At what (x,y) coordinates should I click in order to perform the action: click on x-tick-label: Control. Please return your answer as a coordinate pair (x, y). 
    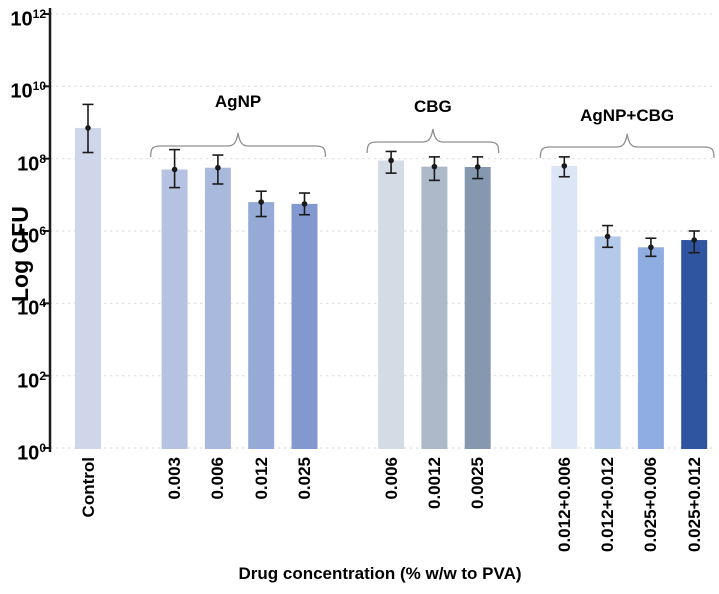
    Looking at the image, I should click on (88, 487).